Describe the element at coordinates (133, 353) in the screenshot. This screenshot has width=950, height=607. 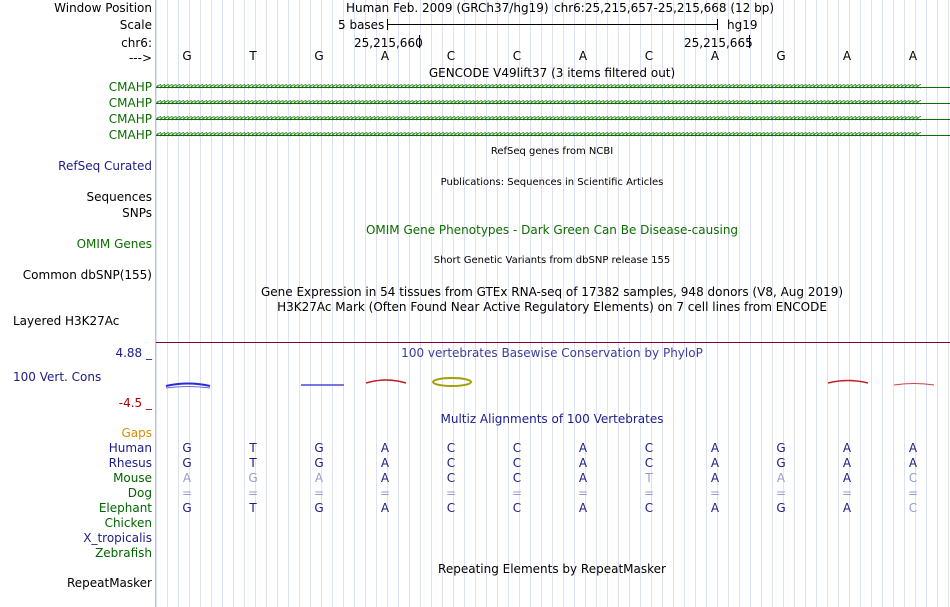
I see `phylop-max-value: 4.88 _` at that location.